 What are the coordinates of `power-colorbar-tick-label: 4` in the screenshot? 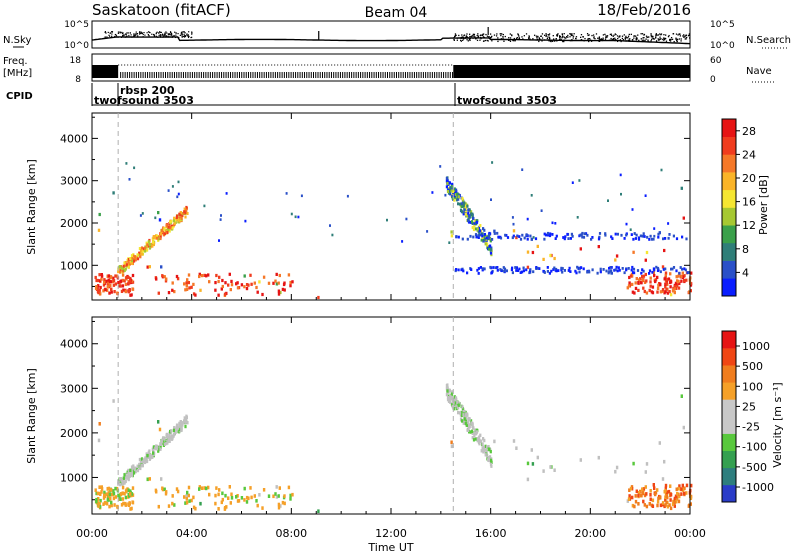 It's located at (745, 272).